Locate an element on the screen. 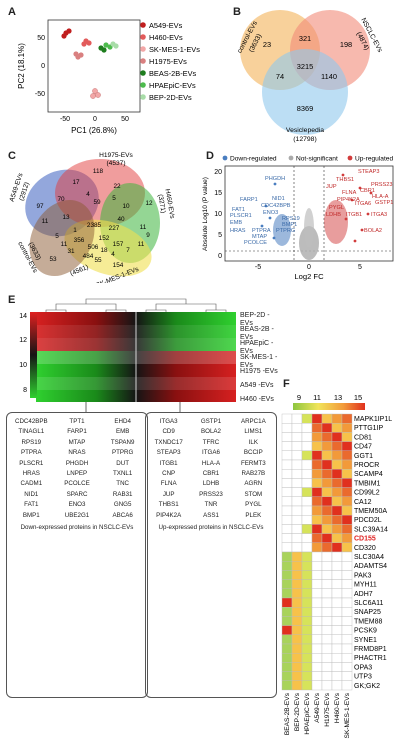 This screenshot has height=751, width=400. pca-xtick: 0 is located at coordinates (95, 119).